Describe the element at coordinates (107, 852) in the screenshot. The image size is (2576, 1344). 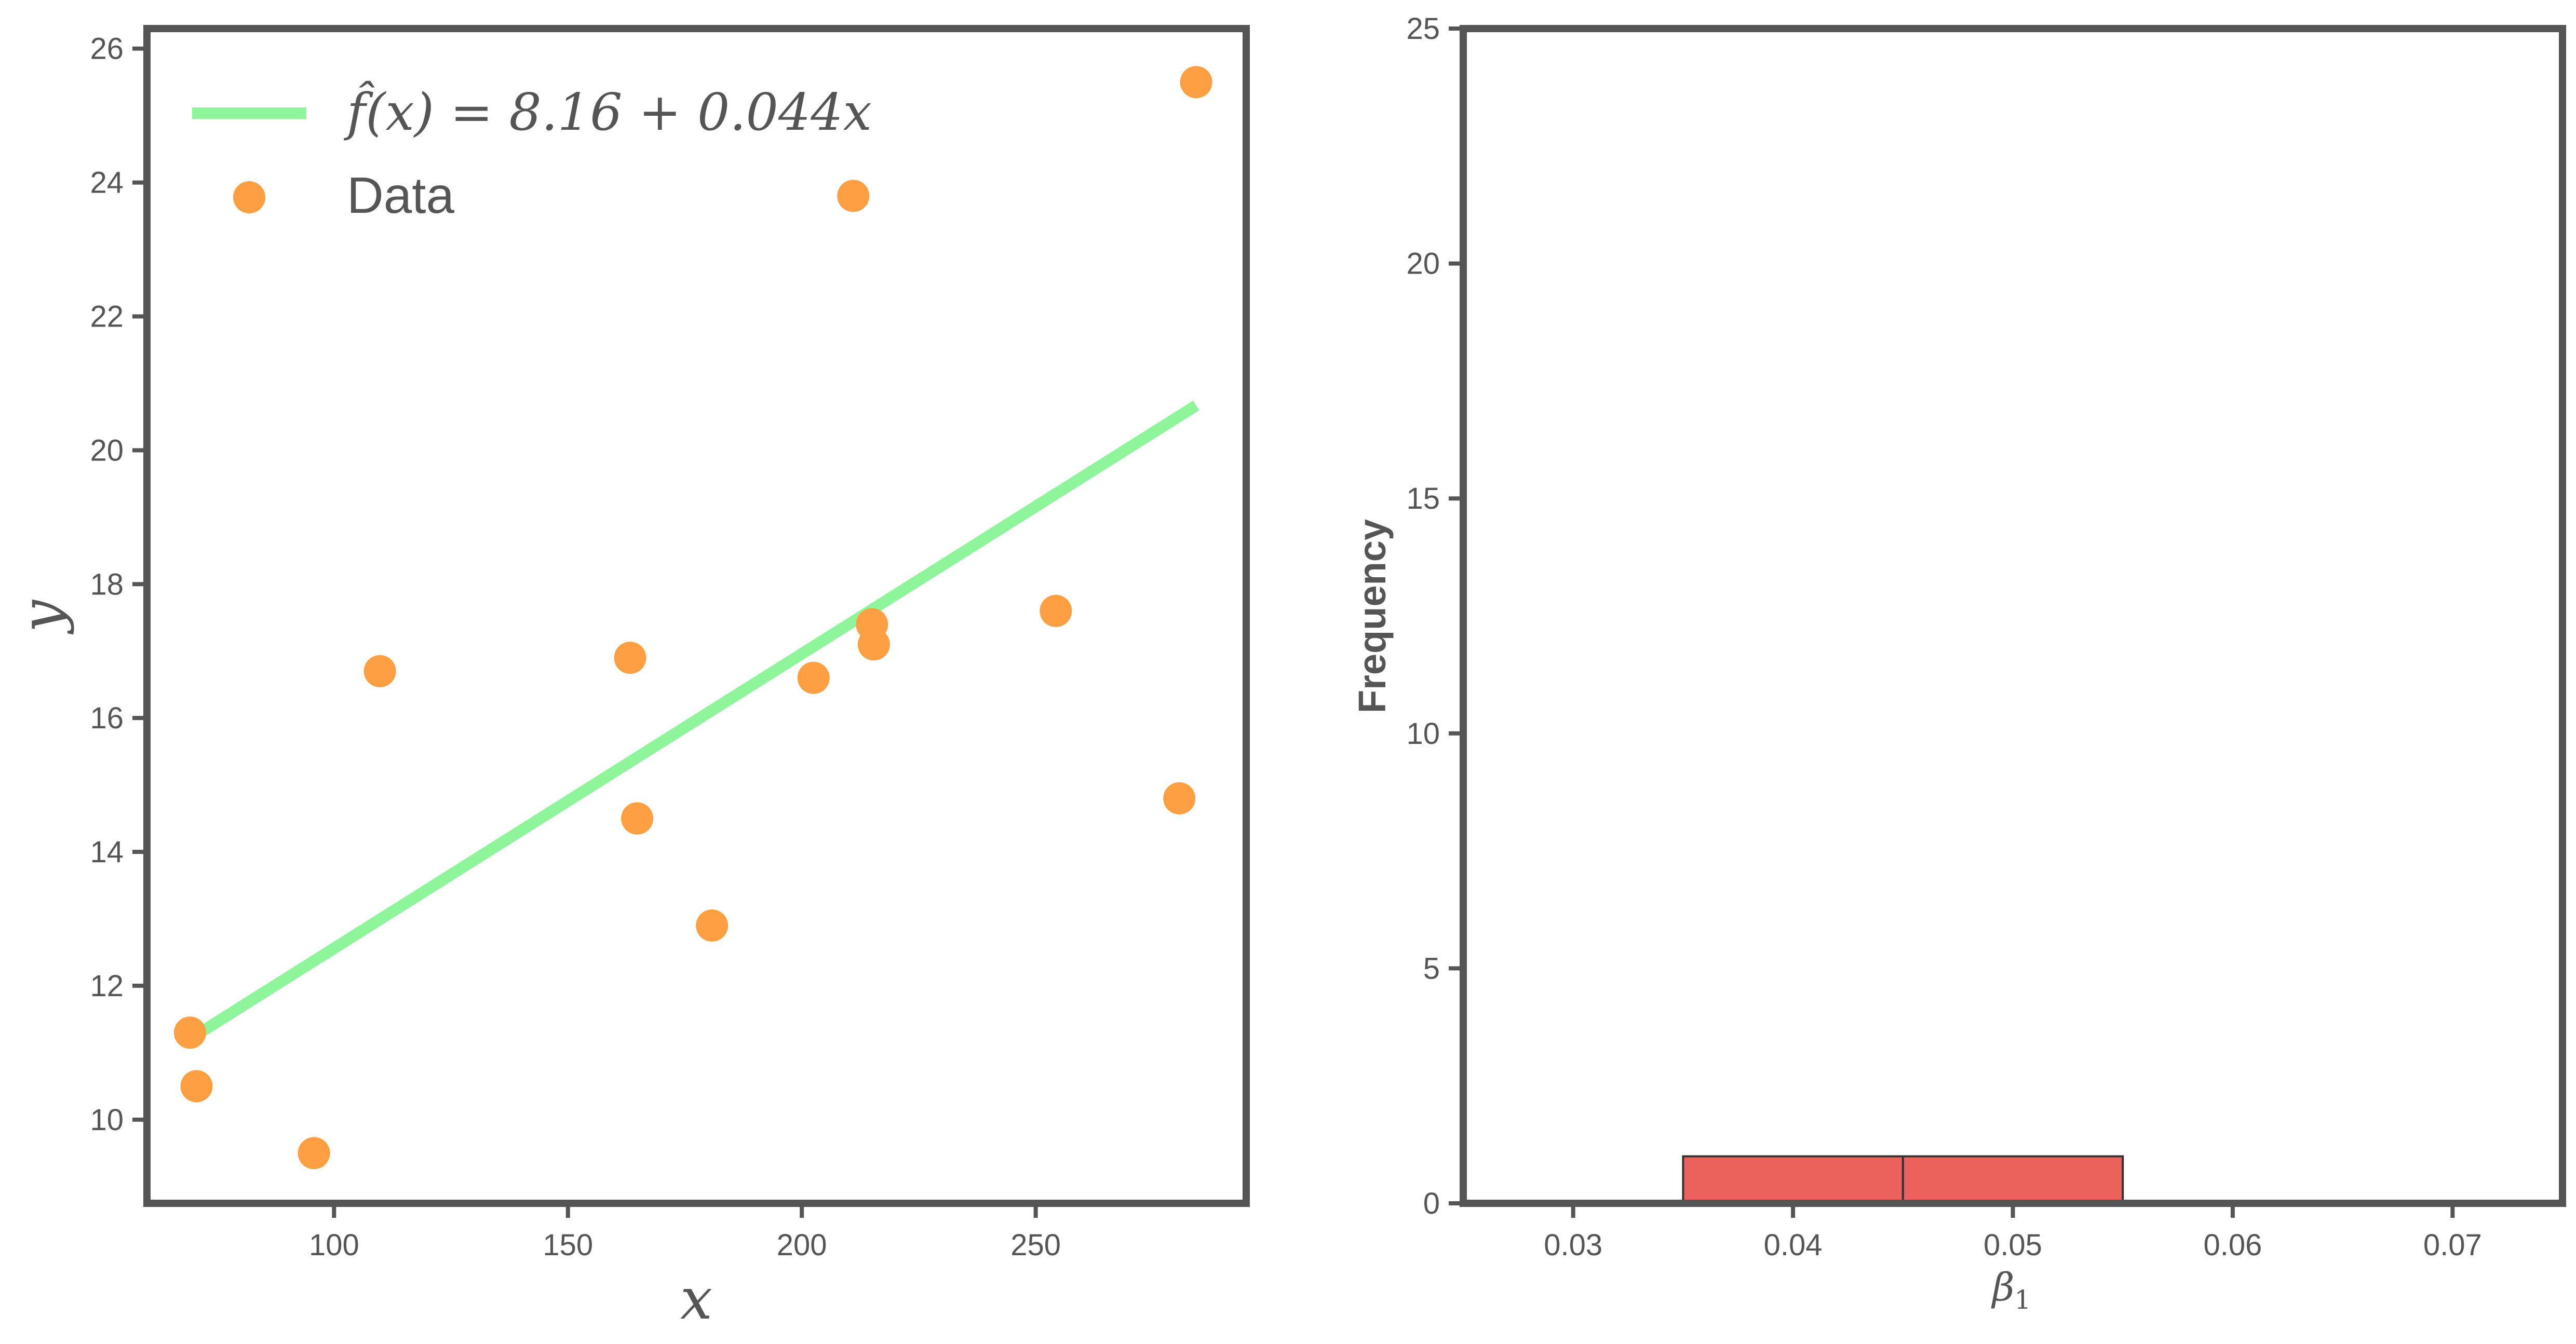
I see `y-tick-label: 14` at that location.